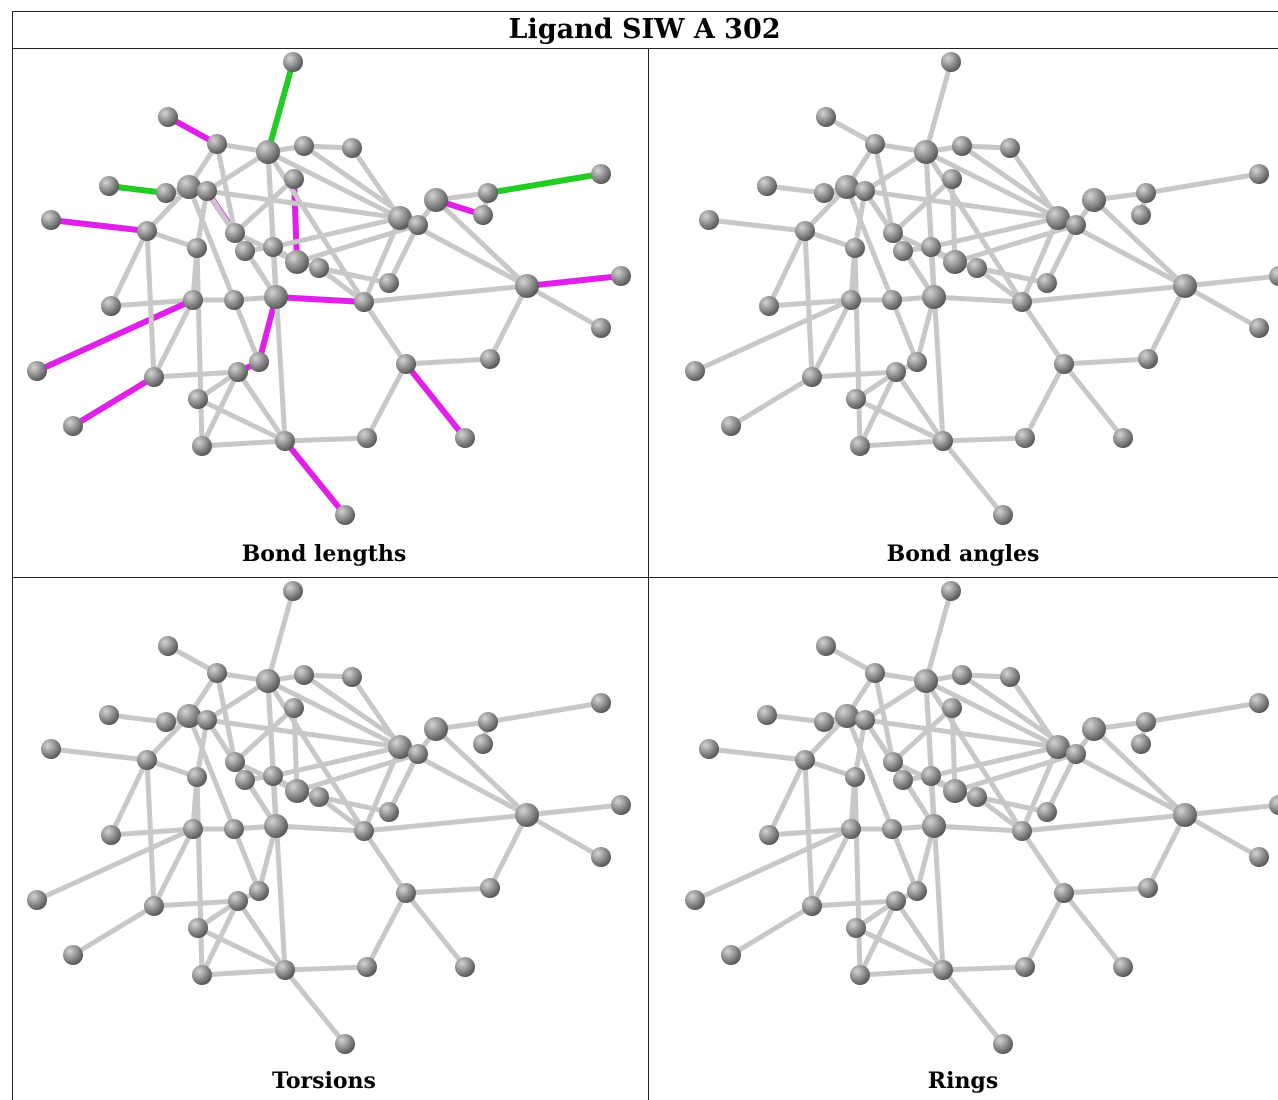  Describe the element at coordinates (963, 1081) in the screenshot. I see `panel-caption: Rings` at that location.